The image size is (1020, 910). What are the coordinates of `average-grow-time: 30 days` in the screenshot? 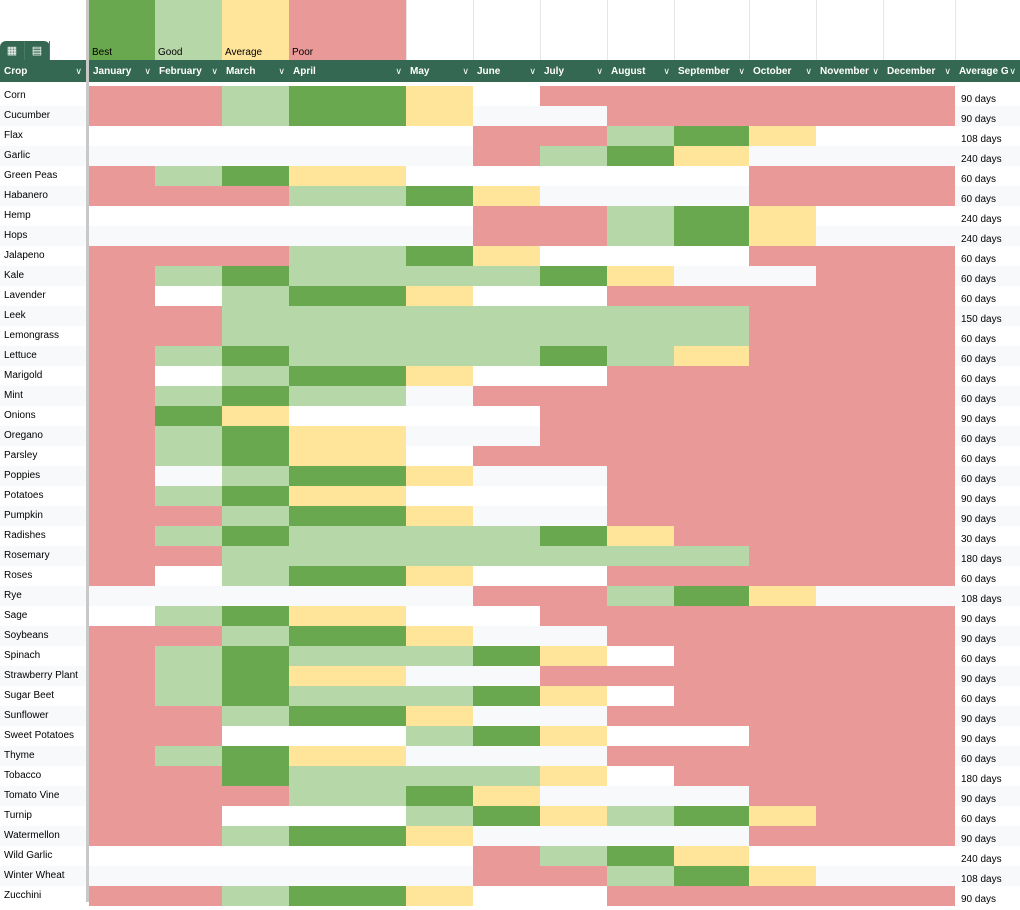 It's located at (979, 539).